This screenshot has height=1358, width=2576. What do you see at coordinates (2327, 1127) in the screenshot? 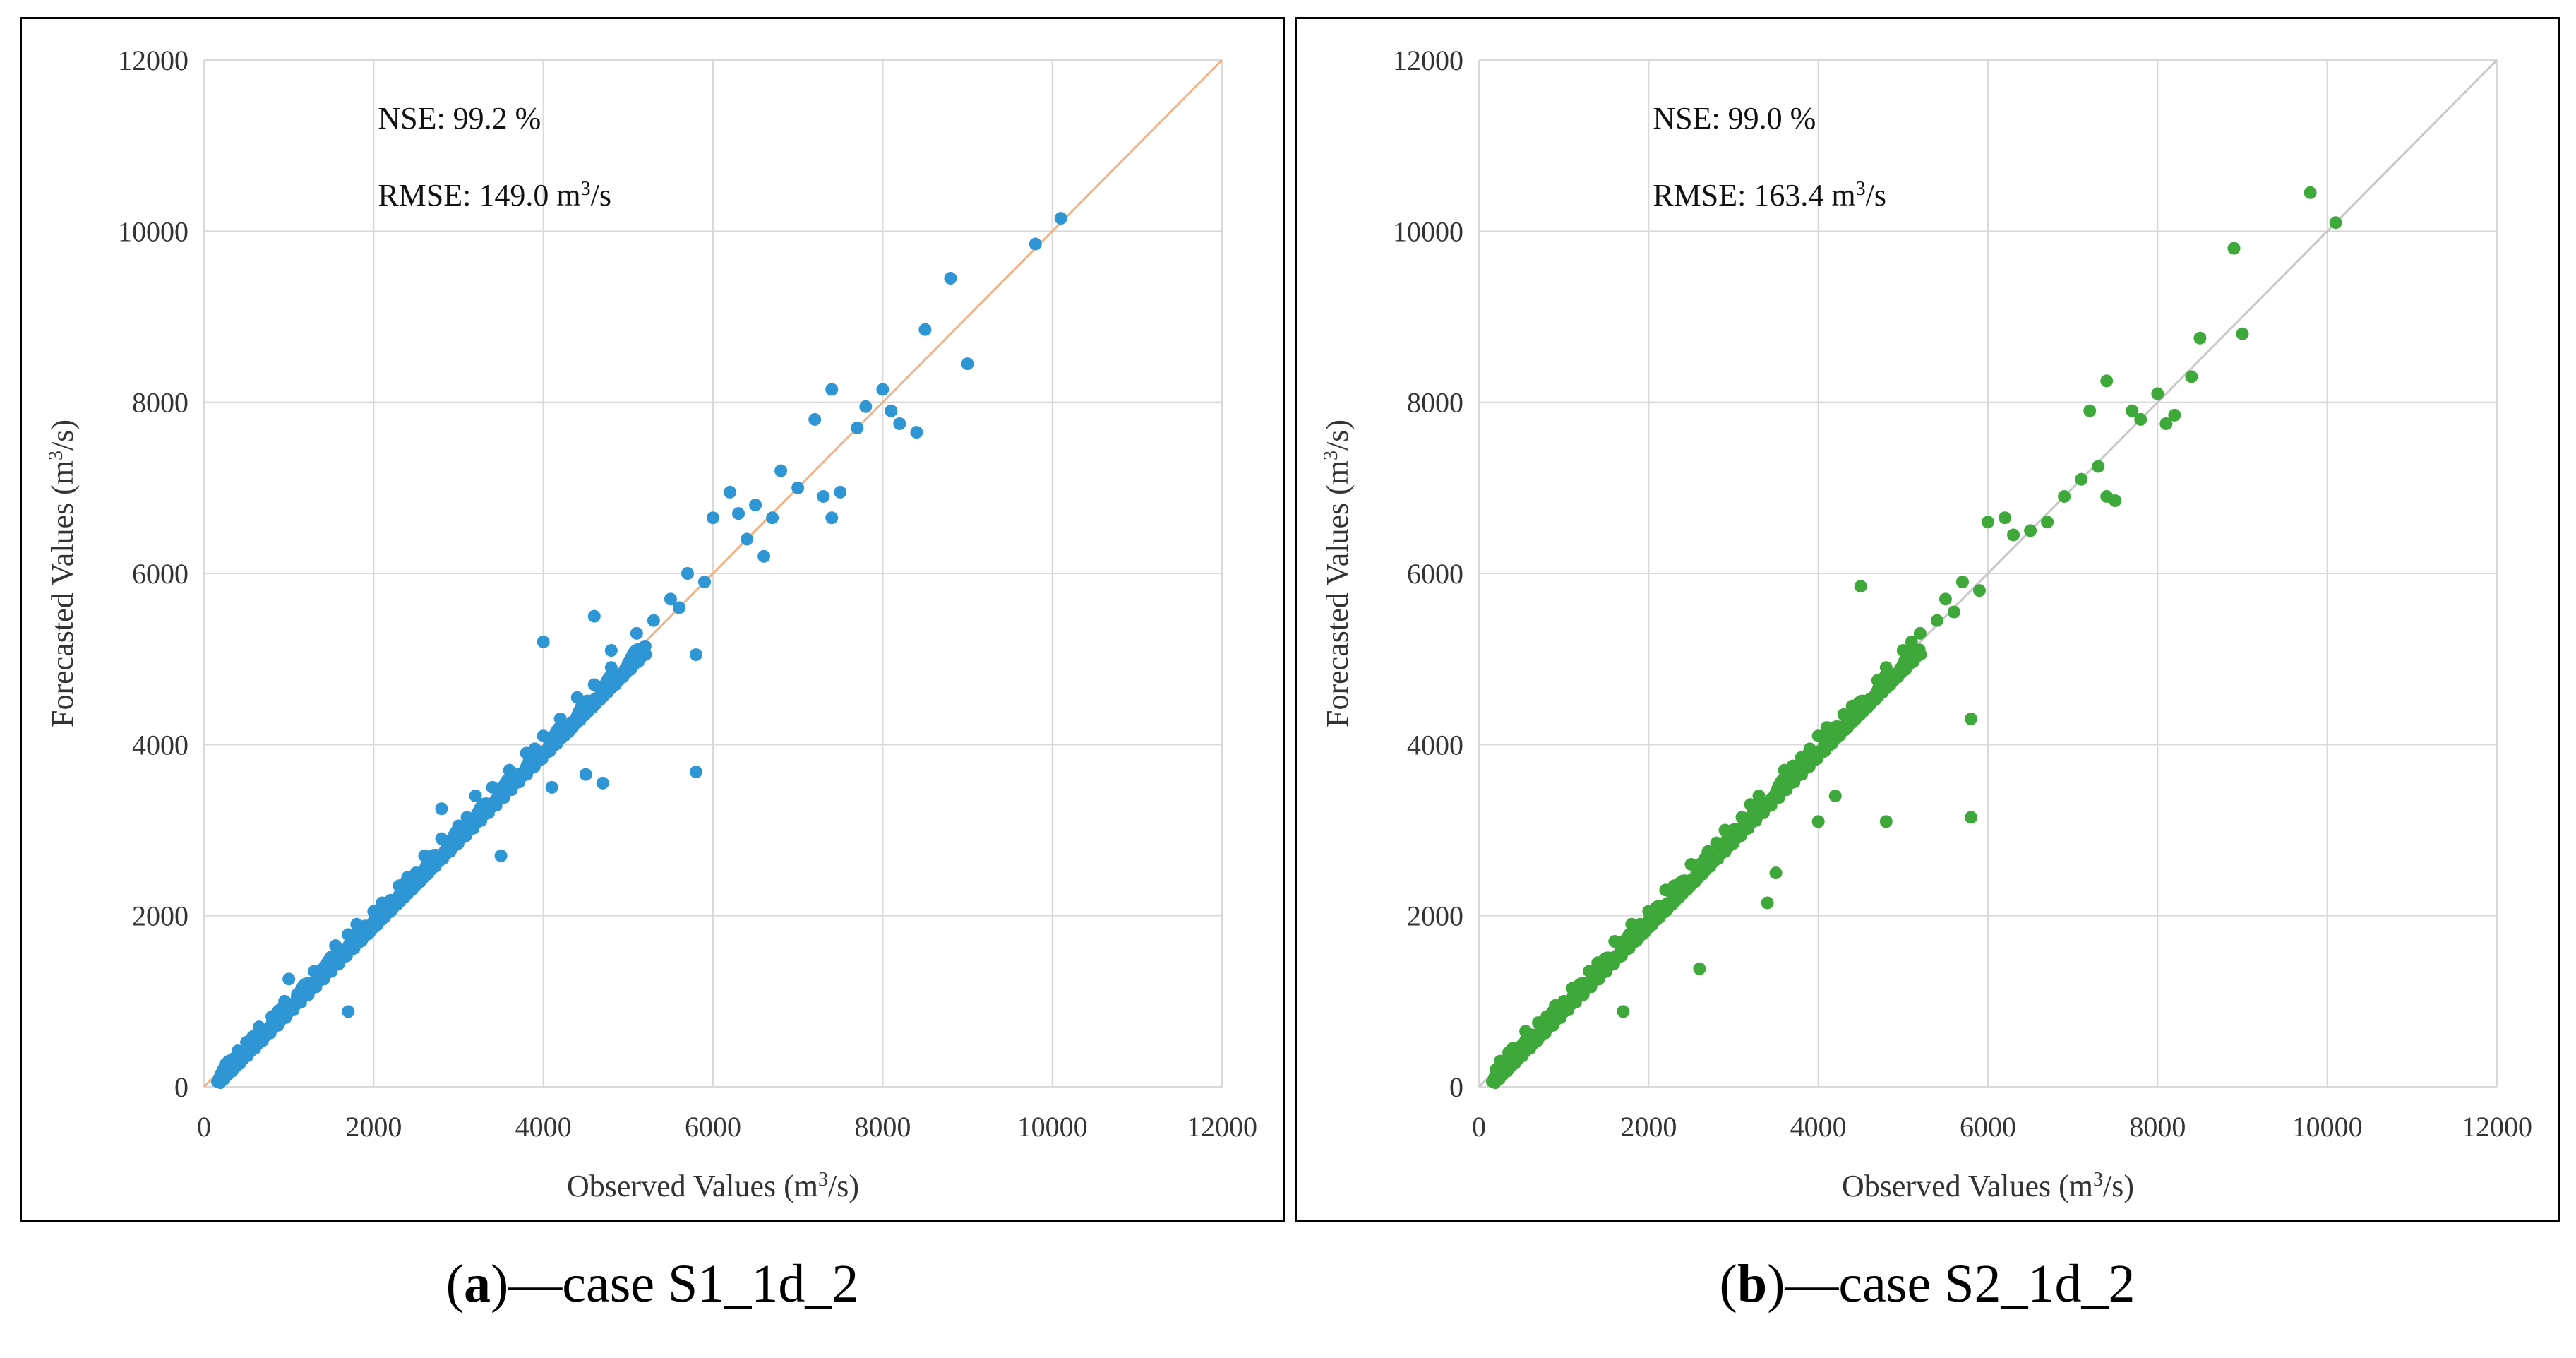
I see `panel-b-x-tick-label: 10000` at bounding box center [2327, 1127].